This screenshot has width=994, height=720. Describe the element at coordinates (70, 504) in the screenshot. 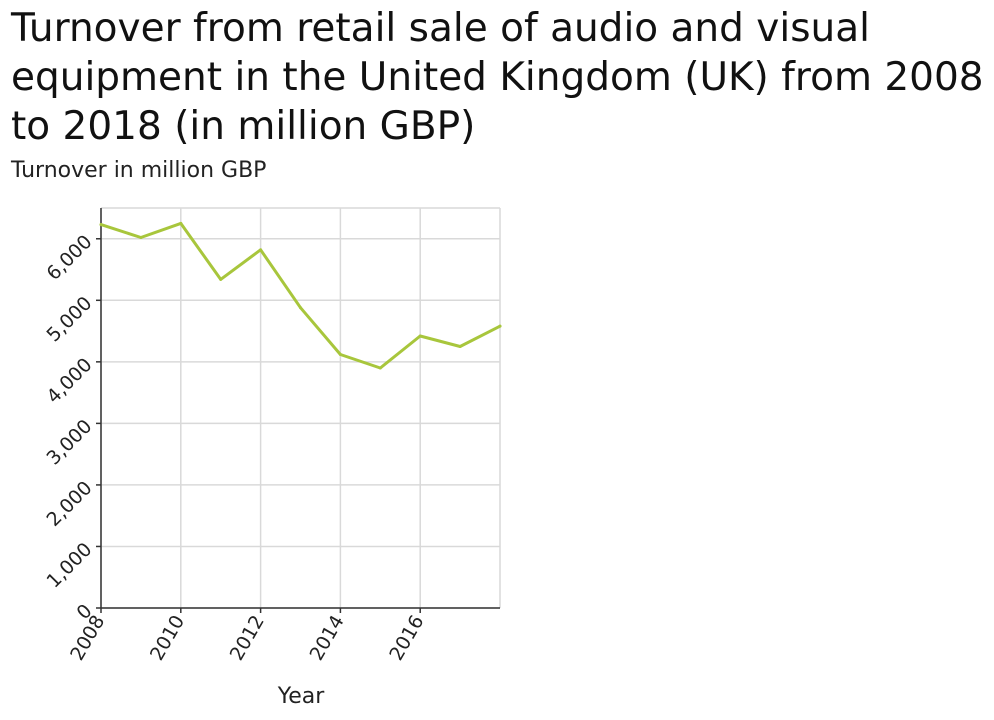

I see `y-tick-label-2: 2,000` at that location.